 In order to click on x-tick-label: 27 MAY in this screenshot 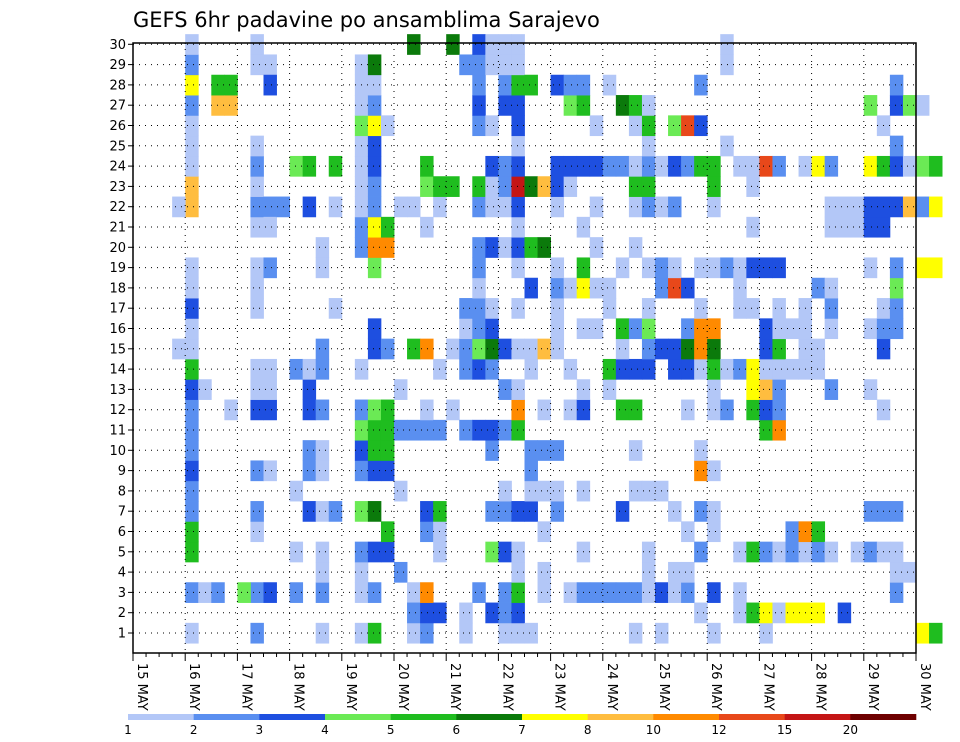, I will do `click(767, 687)`.